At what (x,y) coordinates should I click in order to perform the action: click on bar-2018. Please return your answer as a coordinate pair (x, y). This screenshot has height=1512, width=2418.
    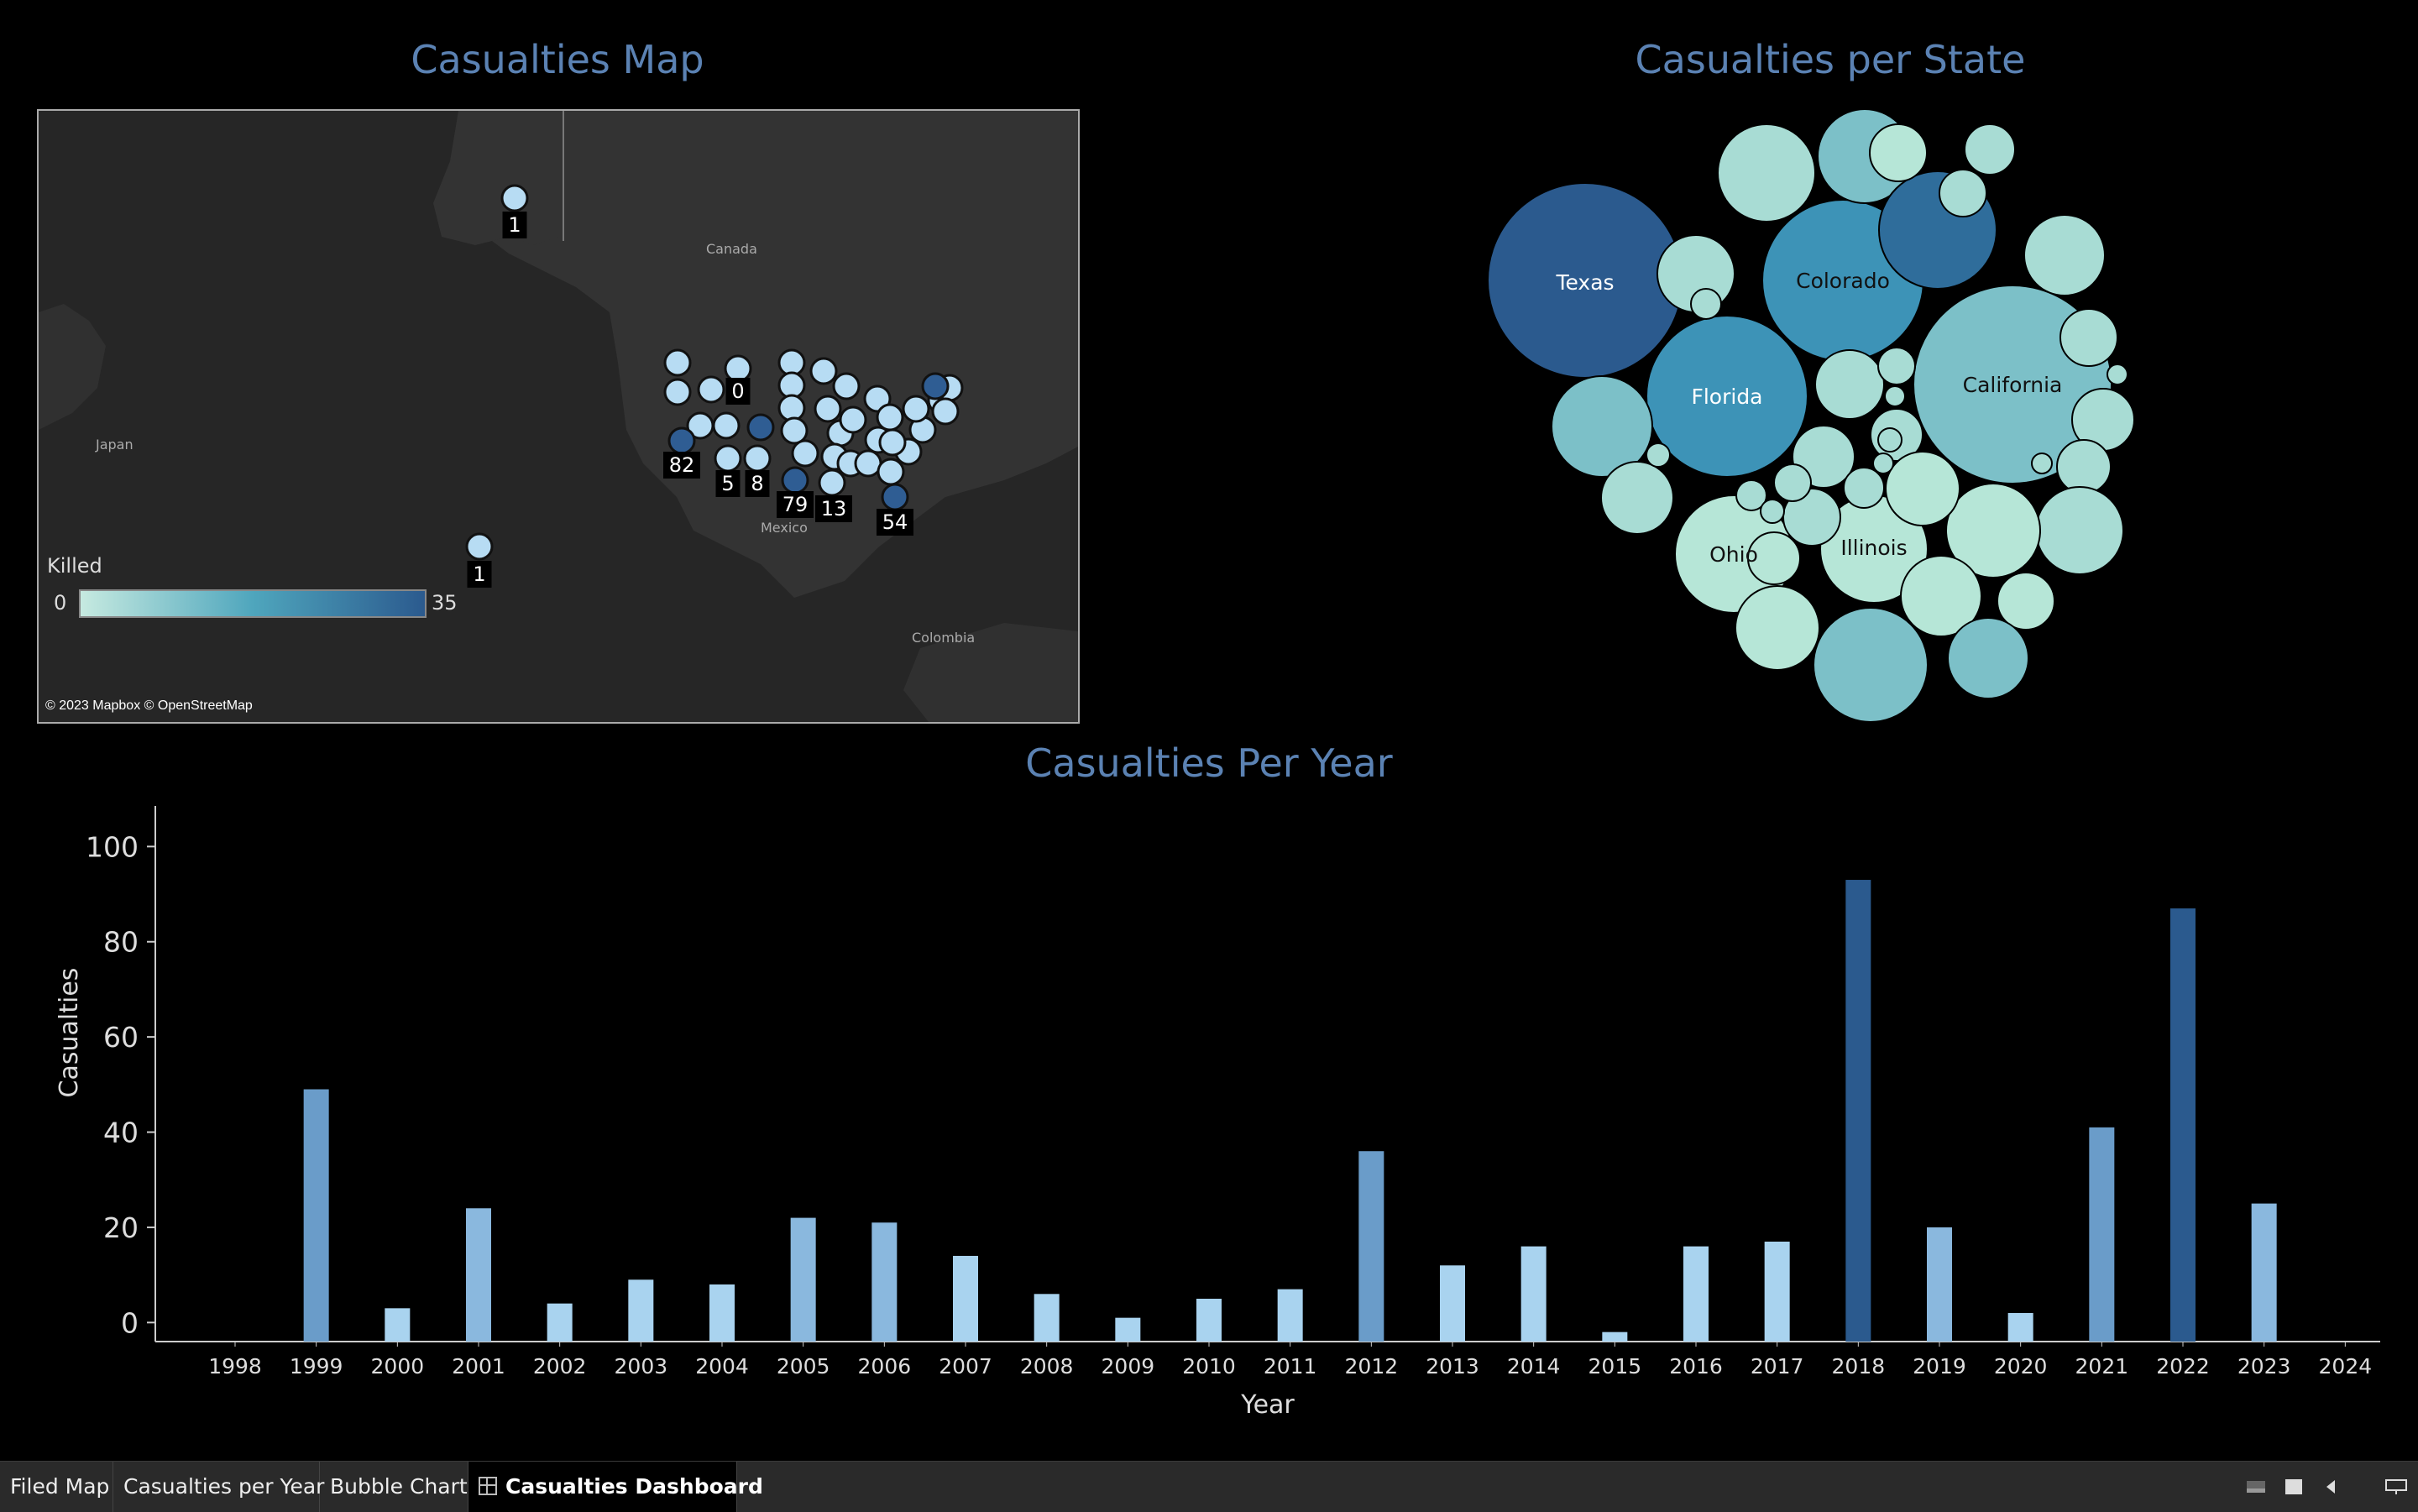
    Looking at the image, I should click on (1858, 1111).